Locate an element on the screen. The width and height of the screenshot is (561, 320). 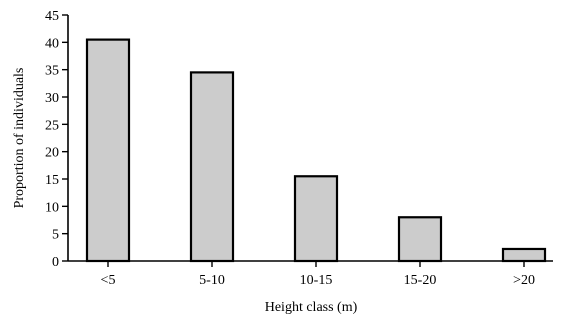
x-tick-label: <5 is located at coordinates (108, 280).